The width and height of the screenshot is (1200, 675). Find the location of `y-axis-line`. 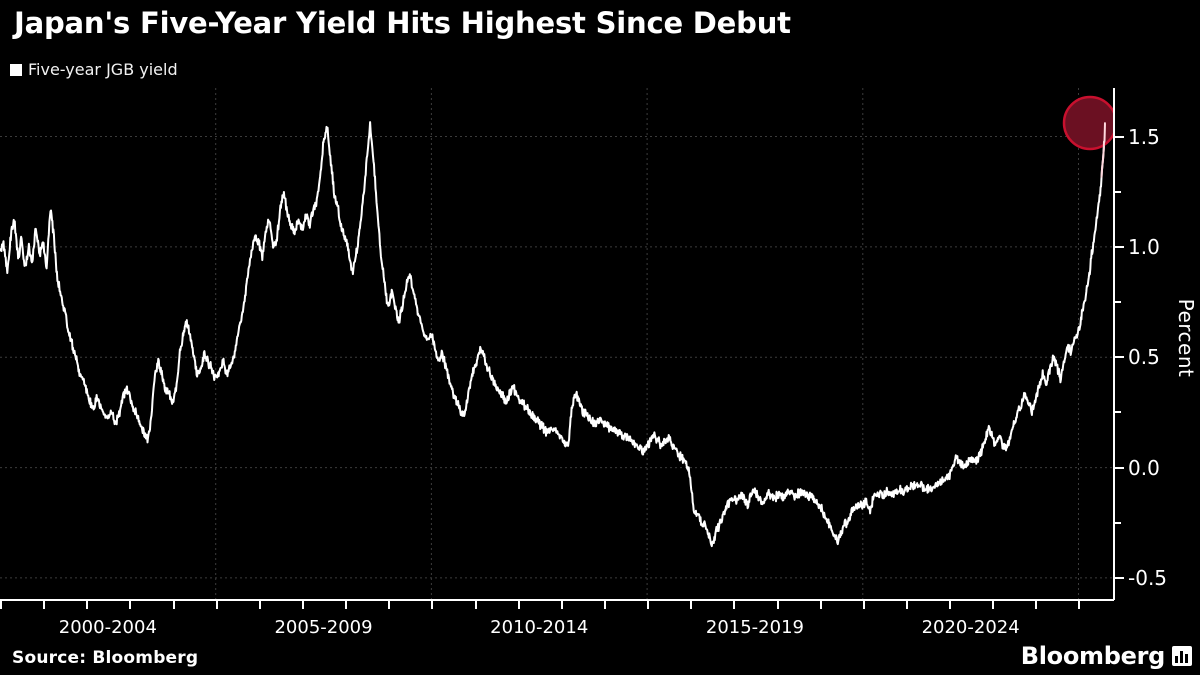

y-axis-line is located at coordinates (1114, 344).